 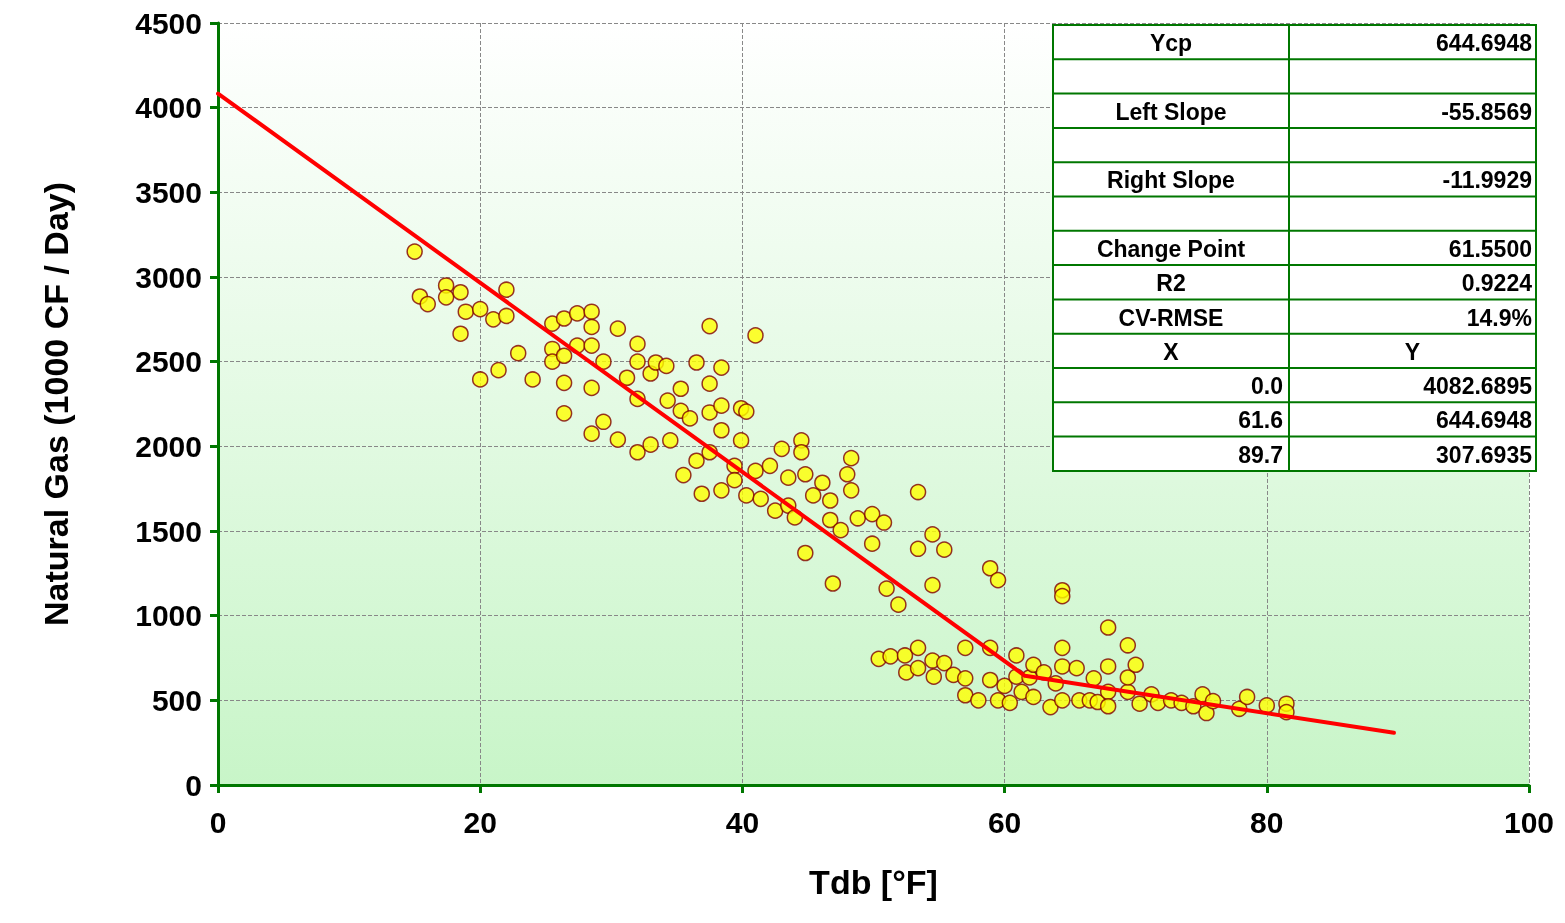 What do you see at coordinates (1528, 822) in the screenshot?
I see `x-tick-label: 100` at bounding box center [1528, 822].